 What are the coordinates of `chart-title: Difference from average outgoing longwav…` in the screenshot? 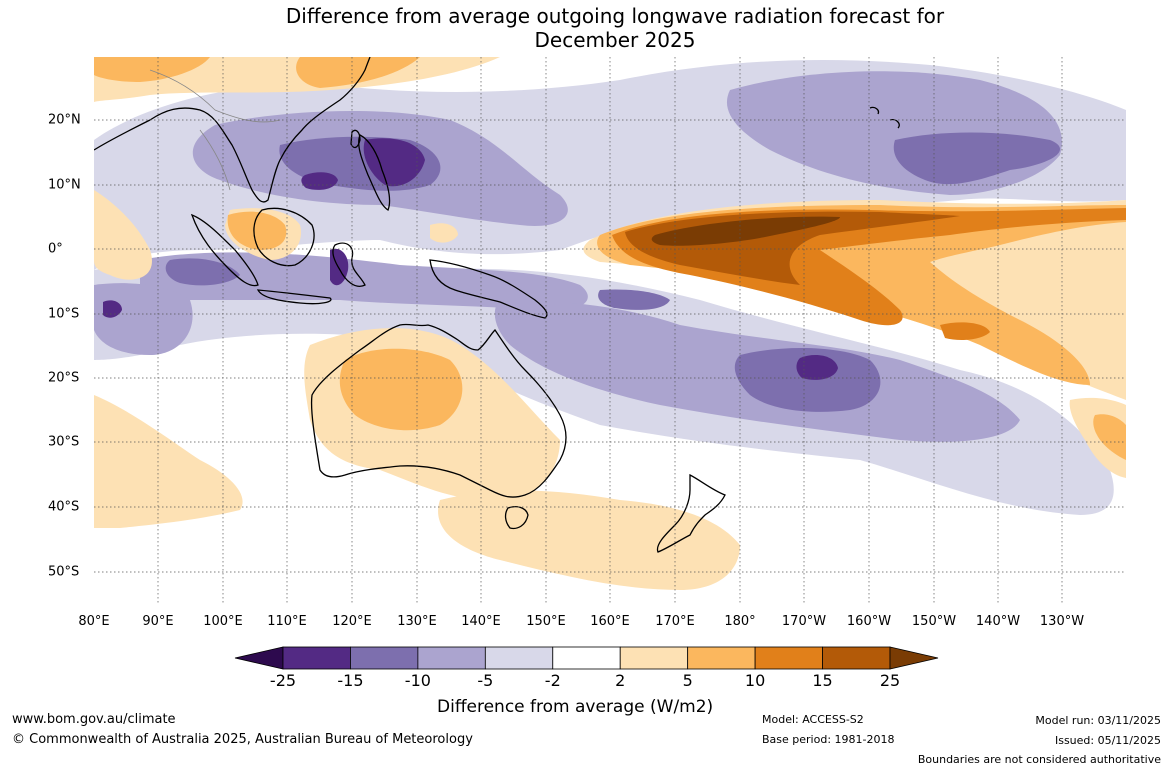 It's located at (586, 28).